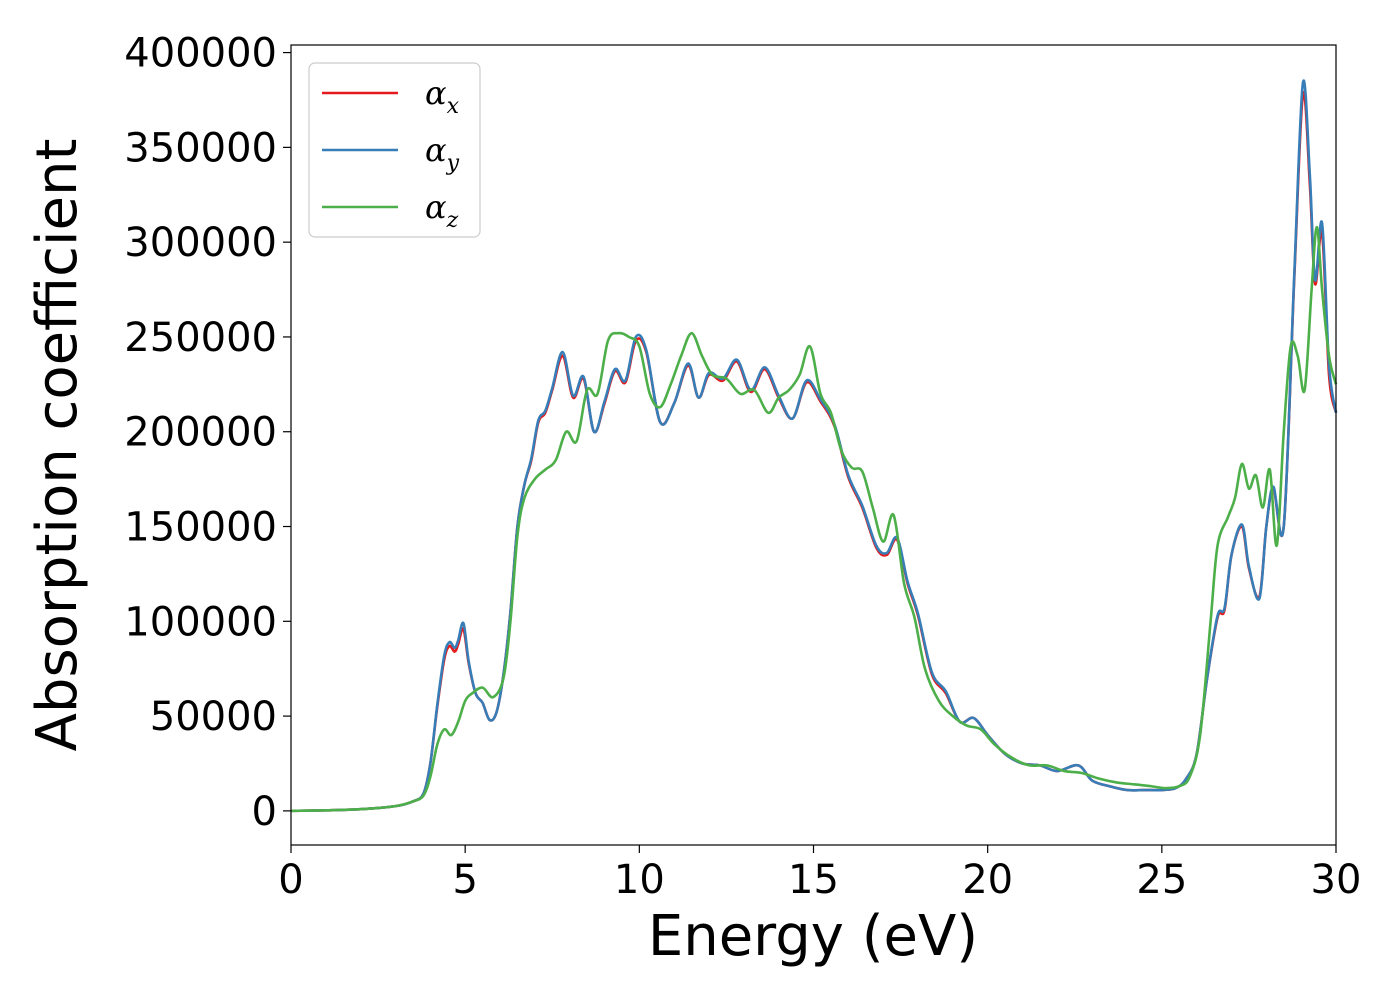 Image resolution: width=1400 pixels, height=1000 pixels. What do you see at coordinates (213, 717) in the screenshot?
I see `y-tick-label: 50000` at bounding box center [213, 717].